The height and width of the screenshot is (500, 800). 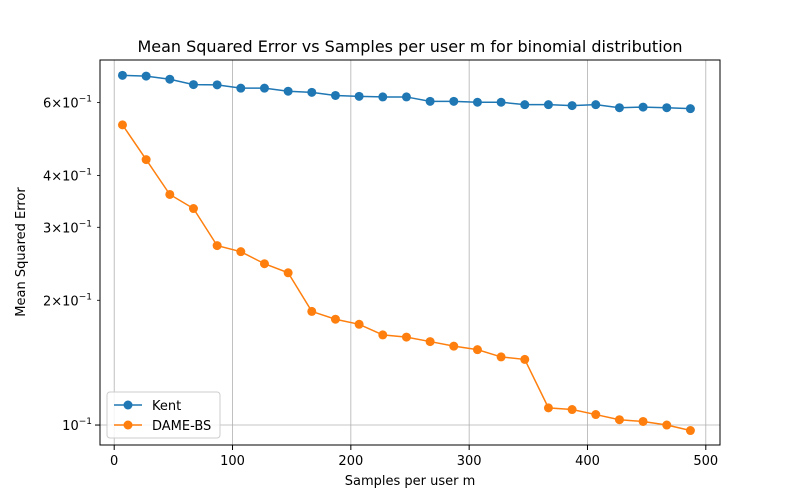 What do you see at coordinates (410, 481) in the screenshot?
I see `x-axis-label: Samples per user m` at bounding box center [410, 481].